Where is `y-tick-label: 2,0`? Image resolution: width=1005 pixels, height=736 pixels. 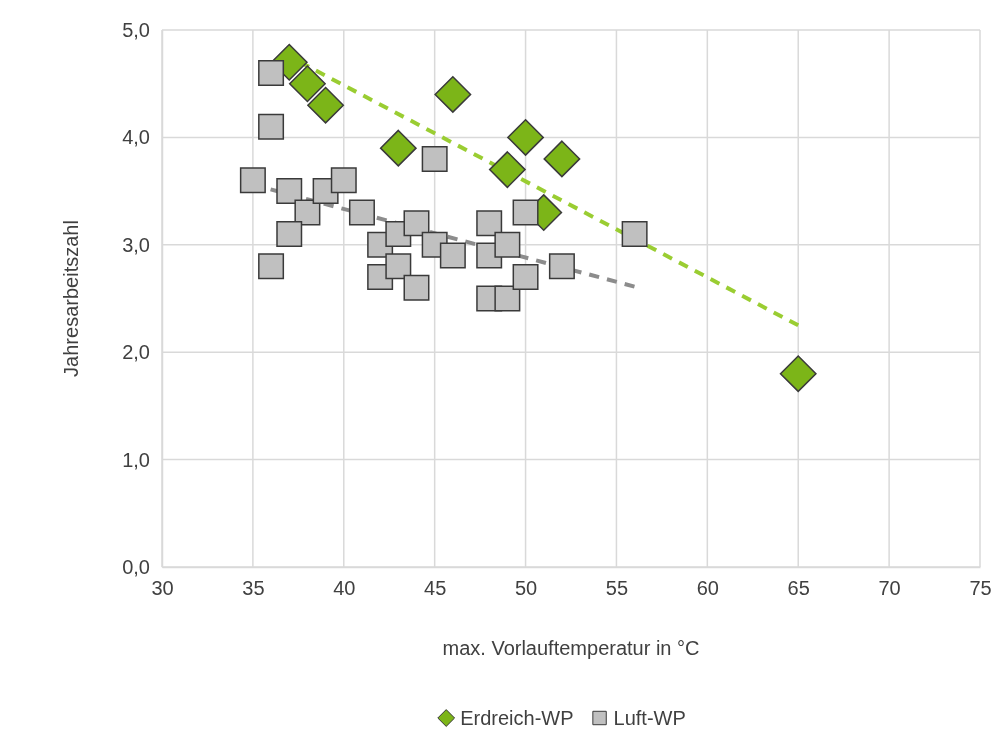
y-tick-label: 2,0 is located at coordinates (136, 352).